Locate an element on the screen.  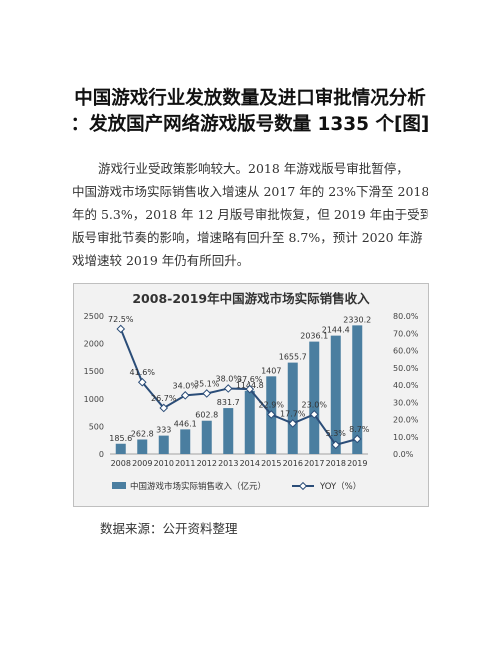
bar-value-label: 831.7 is located at coordinates (228, 402).